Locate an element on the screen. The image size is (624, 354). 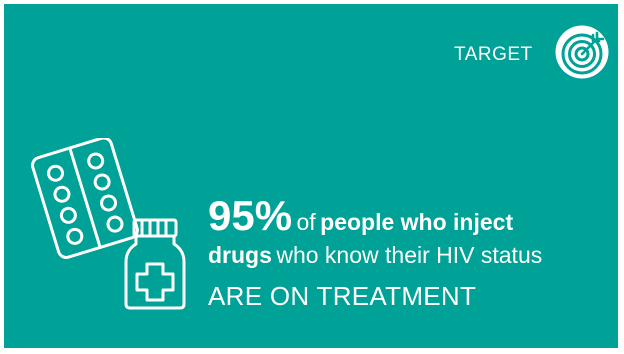
headline-line-2: drugs who know their HIV status is located at coordinates (410, 257).